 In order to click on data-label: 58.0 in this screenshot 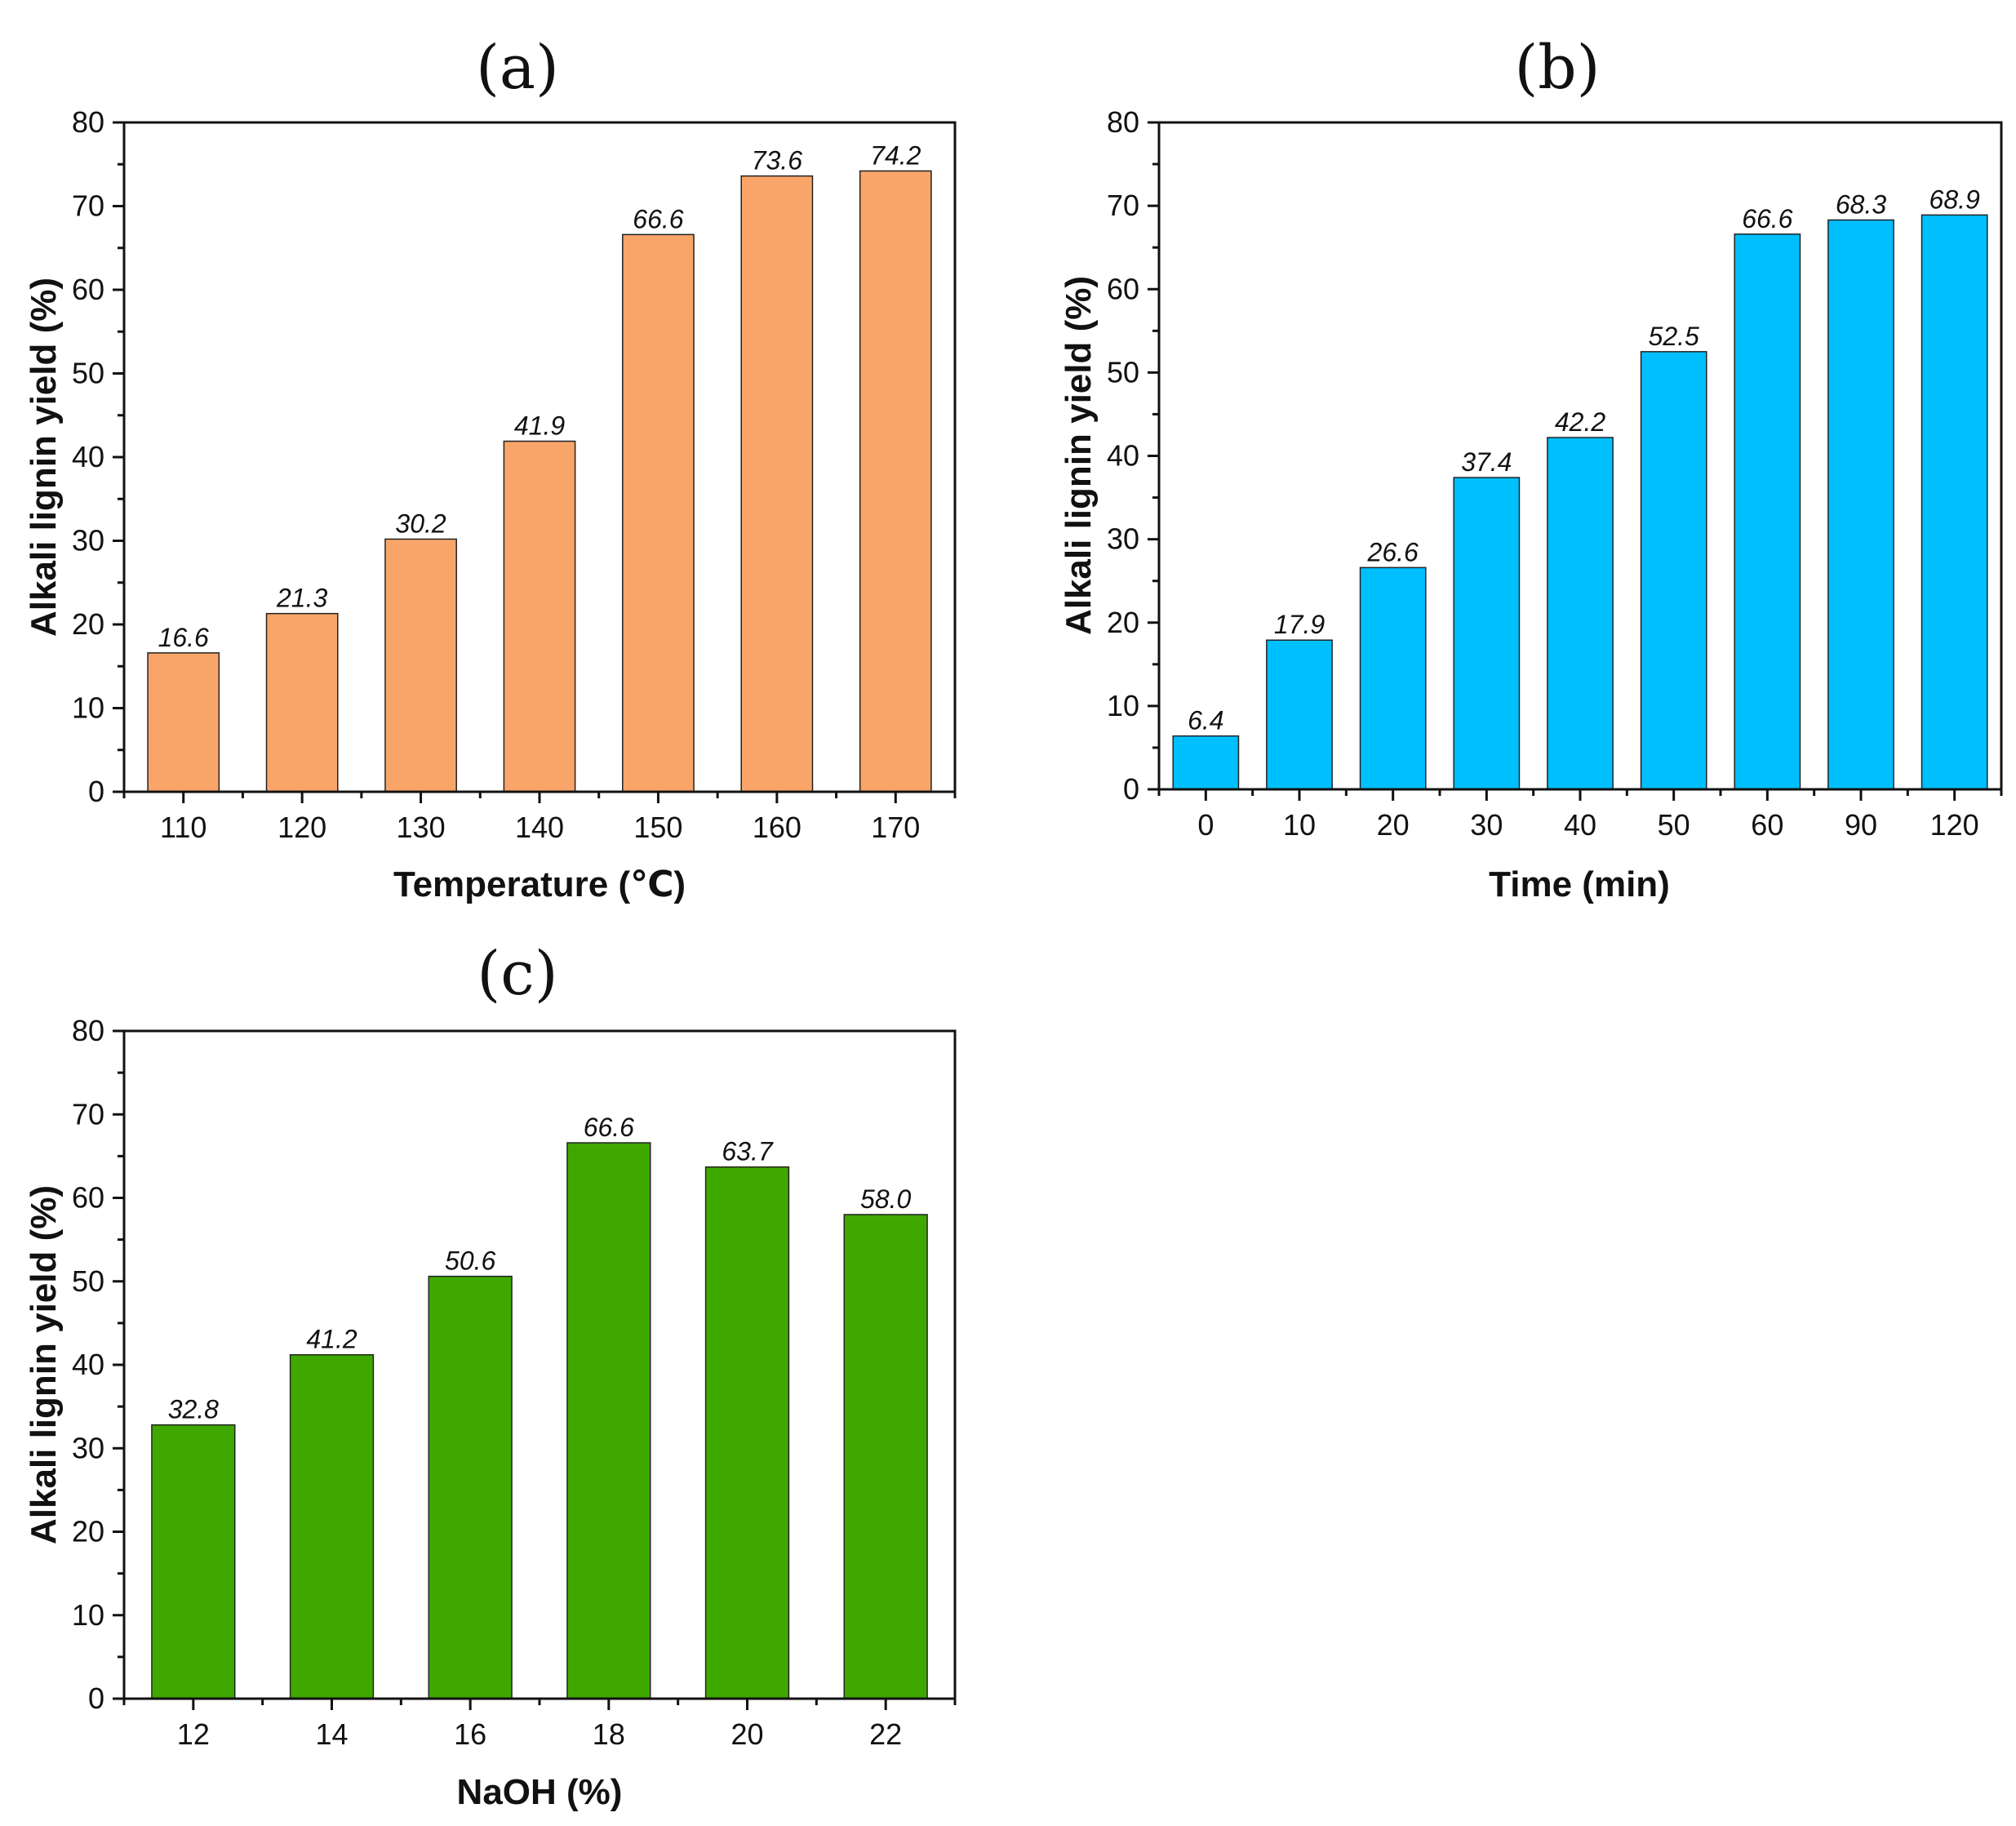, I will do `click(886, 1199)`.